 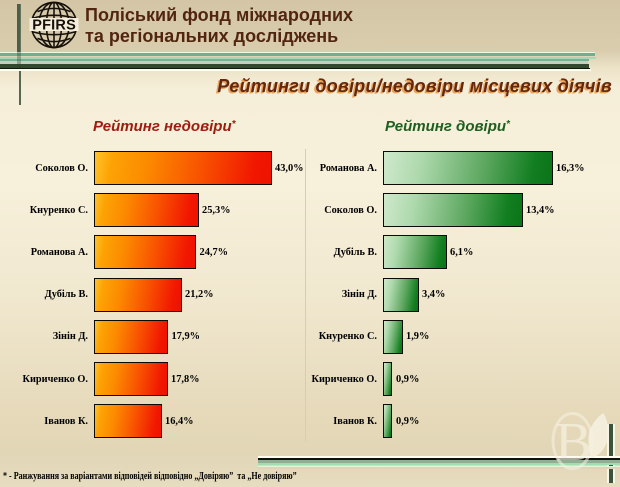 What do you see at coordinates (55, 26) in the screenshot?
I see `svg-text: PFIRS` at bounding box center [55, 26].